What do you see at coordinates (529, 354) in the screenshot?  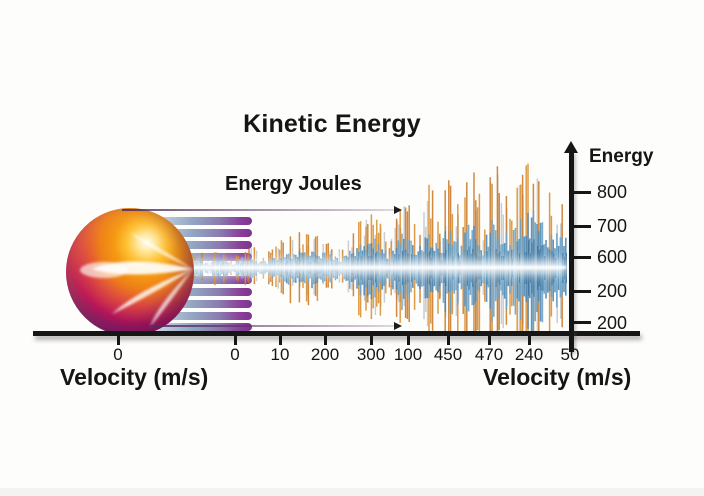 I see `x-tick-label: 240` at bounding box center [529, 354].